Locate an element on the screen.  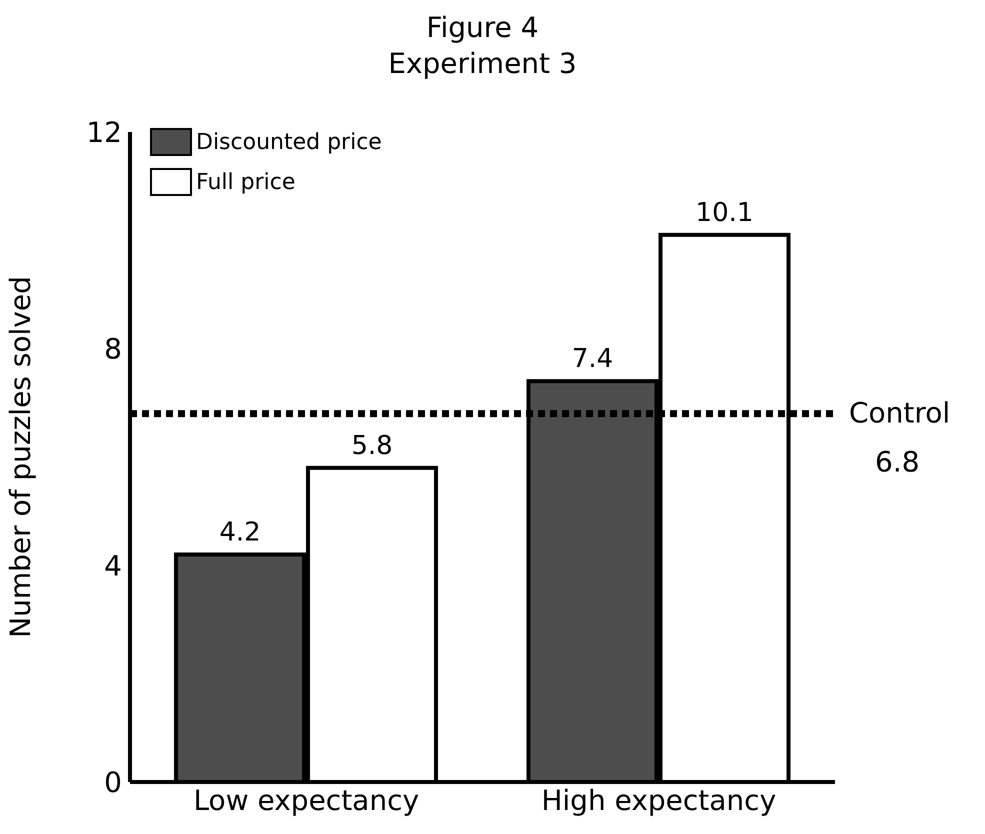
y-tick-label: 12 is located at coordinates (104, 132).